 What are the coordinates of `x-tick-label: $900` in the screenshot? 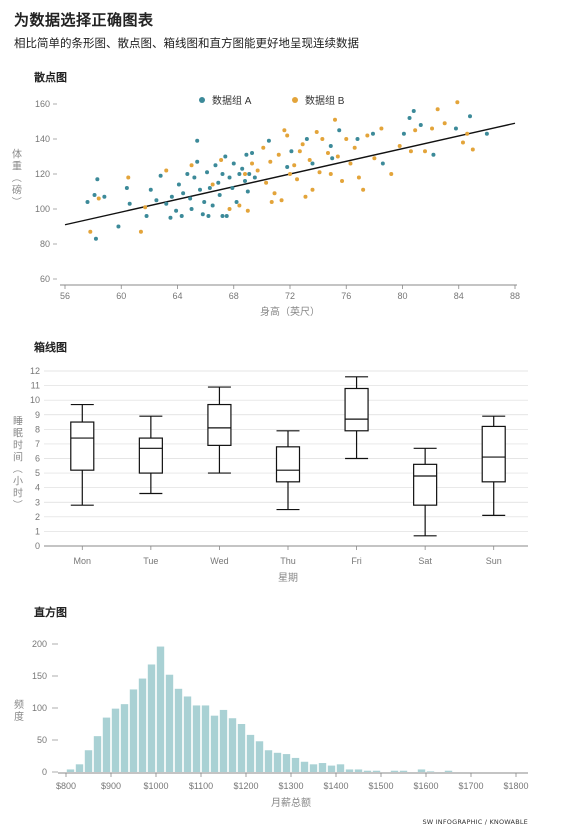 It's located at (111, 786).